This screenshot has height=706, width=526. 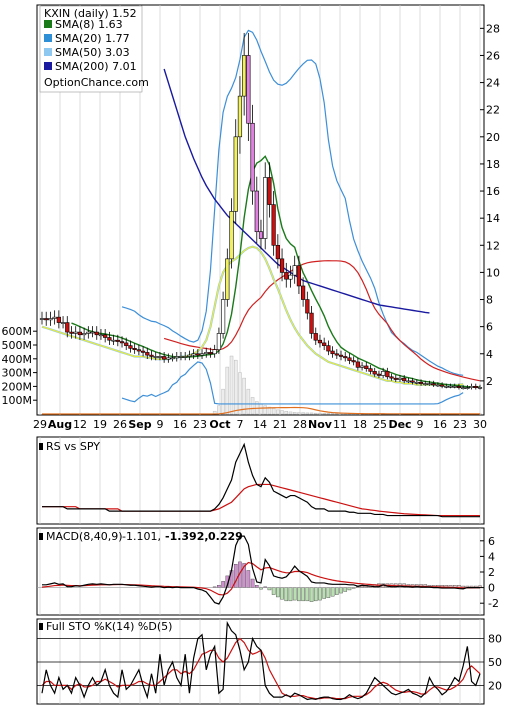 I want to click on legend-sma50: SMA(50) 3.03, so click(x=92, y=52).